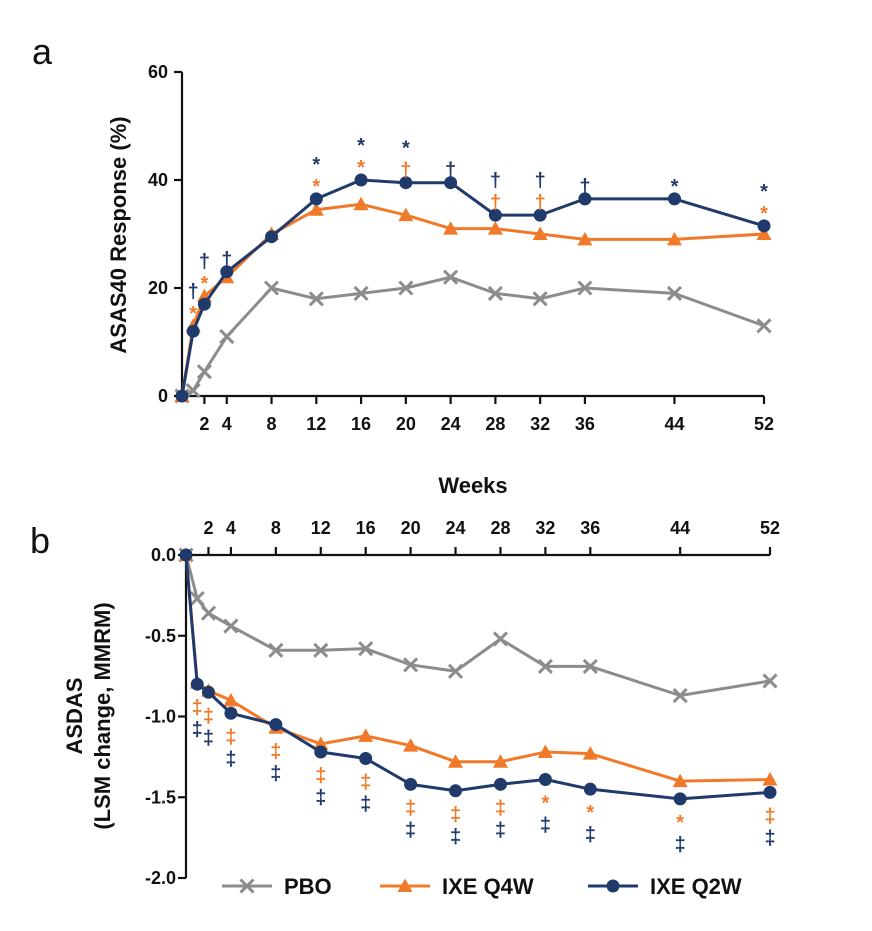 The image size is (872, 931). I want to click on legend-marker-ixe-q4w, so click(405, 885).